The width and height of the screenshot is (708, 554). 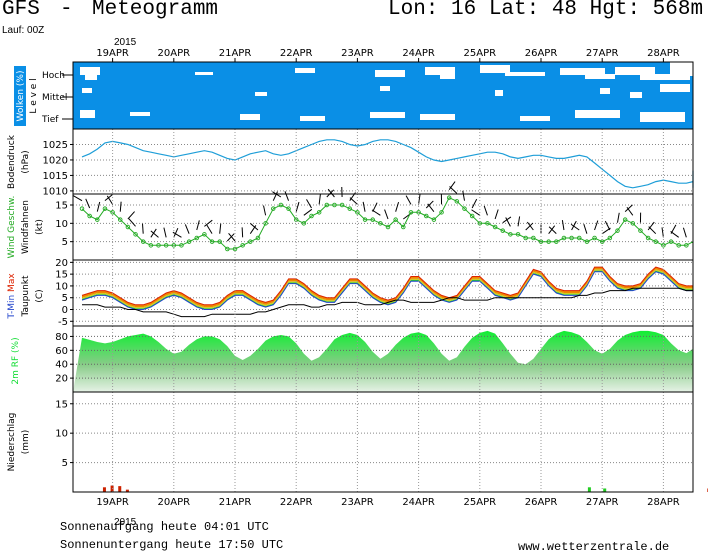 What do you see at coordinates (54, 98) in the screenshot?
I see `cloud-level-1: Mittel` at bounding box center [54, 98].